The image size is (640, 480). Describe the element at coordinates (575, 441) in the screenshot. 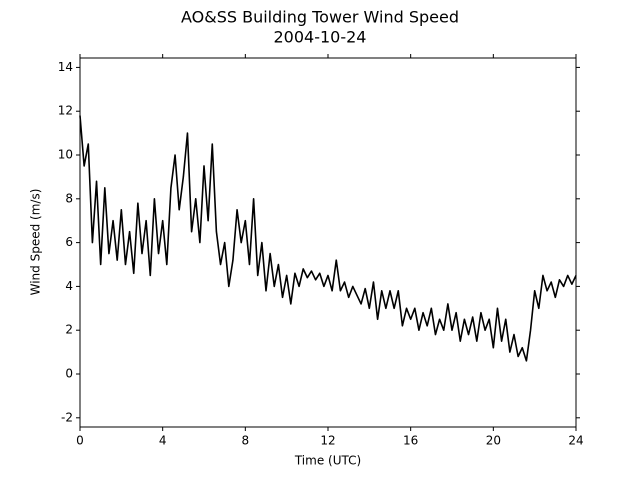

I see `x-tick-label: 24` at that location.